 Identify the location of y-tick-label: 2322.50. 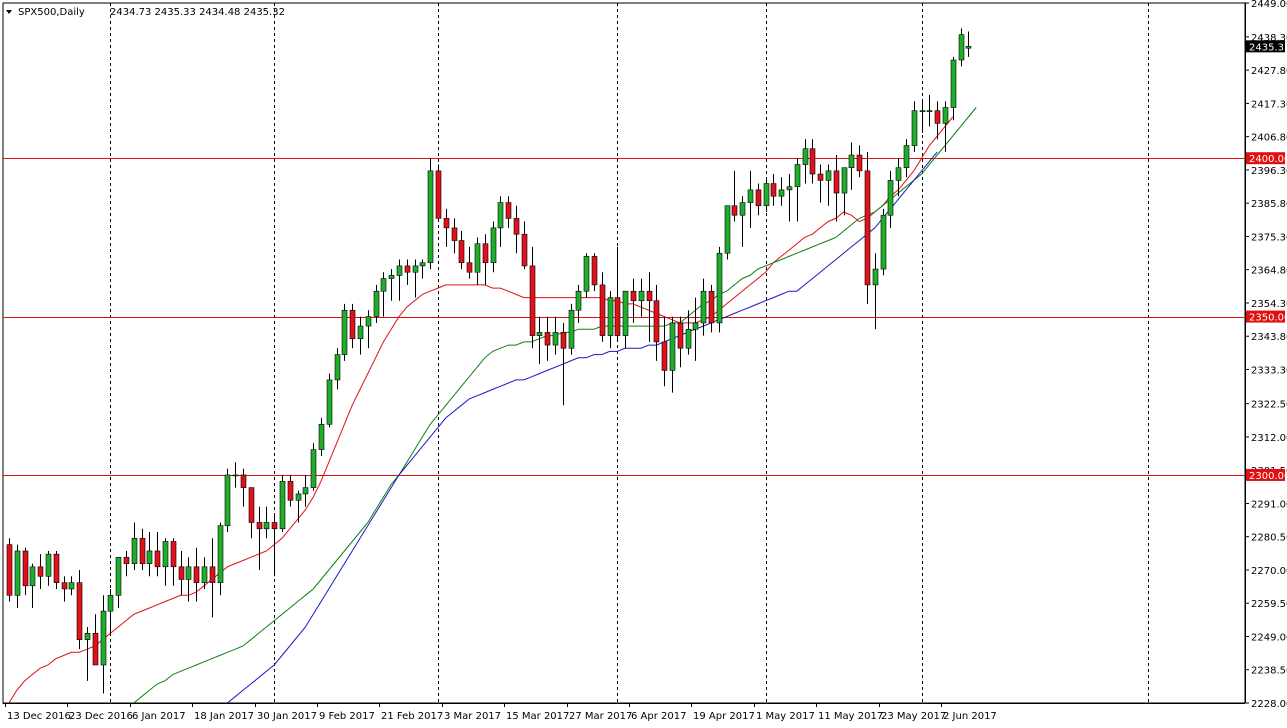
(1269, 405).